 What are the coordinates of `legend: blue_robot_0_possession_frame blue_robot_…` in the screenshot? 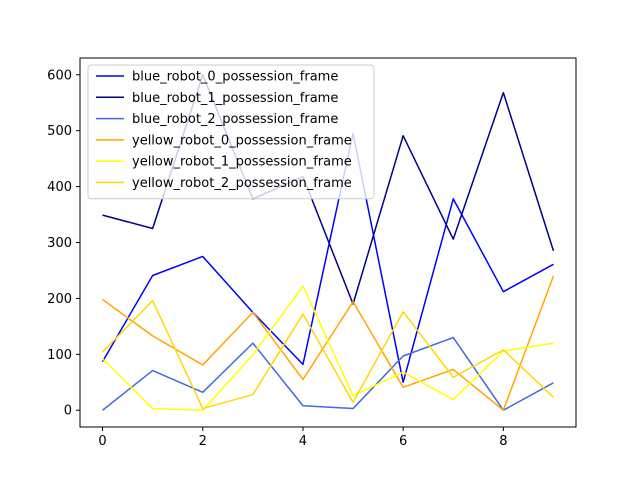 It's located at (231, 132).